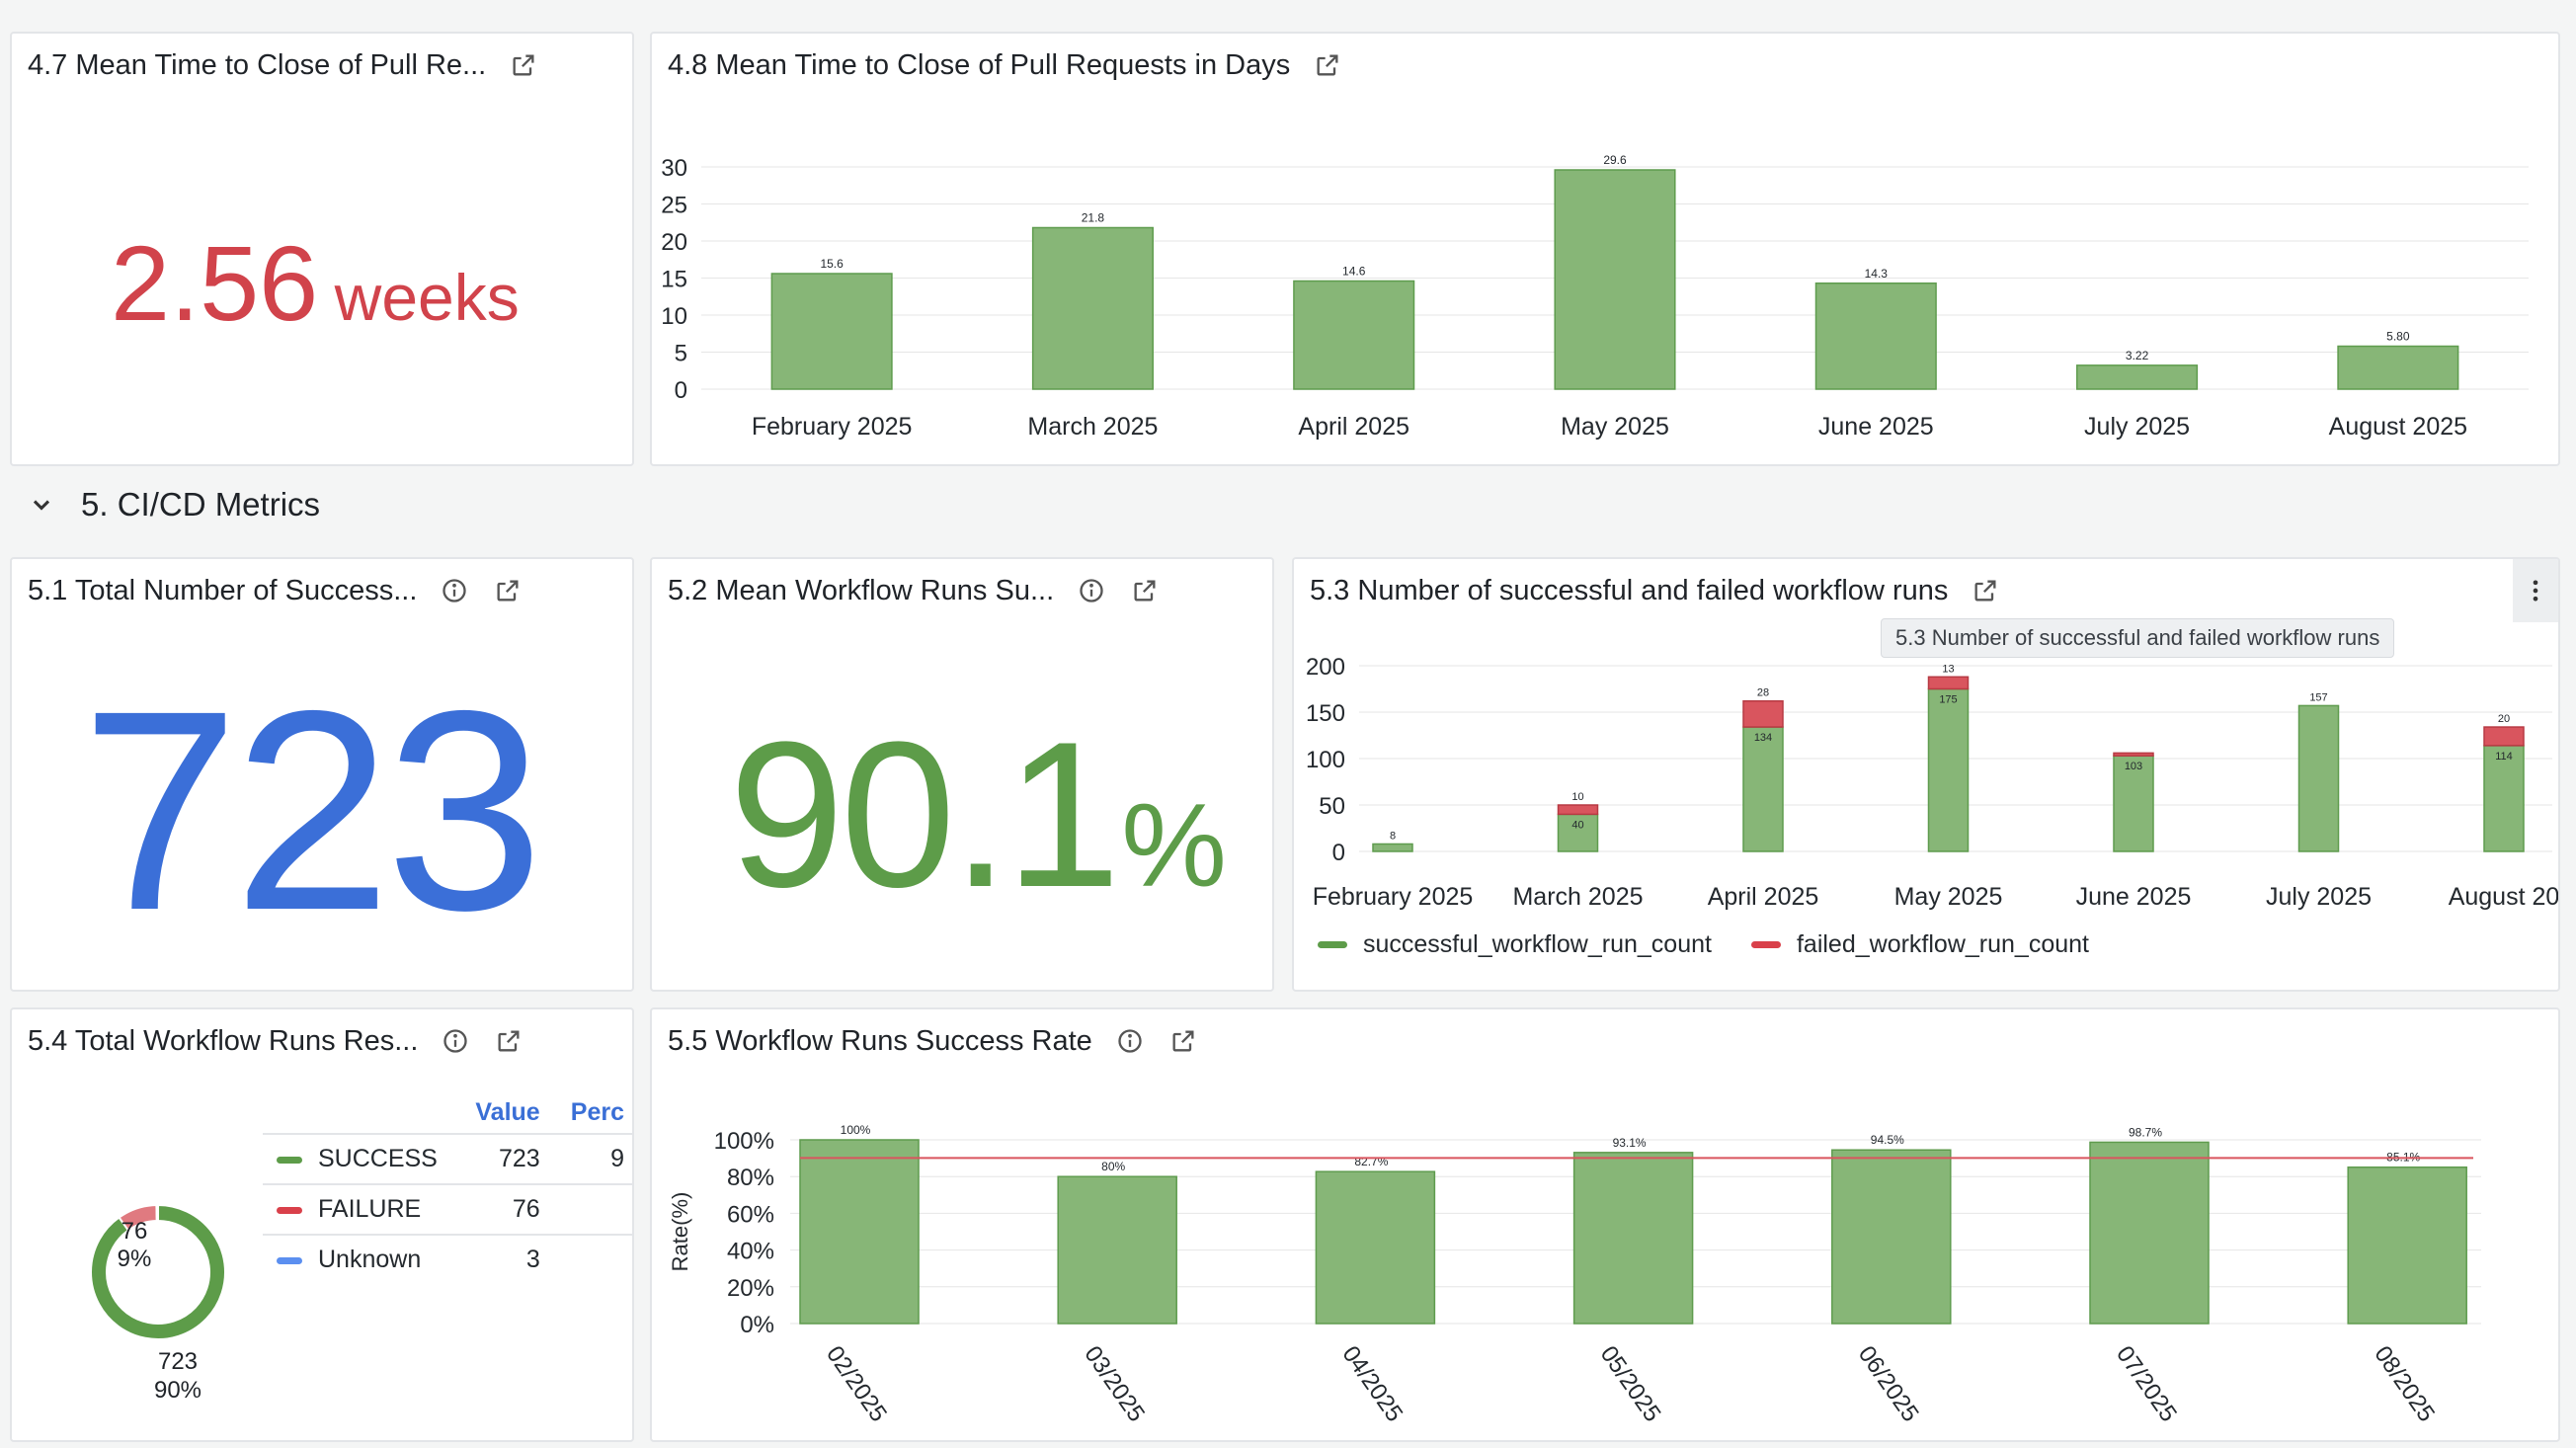 The image size is (2576, 1448). What do you see at coordinates (315, 283) in the screenshot?
I see `stat-value: 2.56 weeks` at bounding box center [315, 283].